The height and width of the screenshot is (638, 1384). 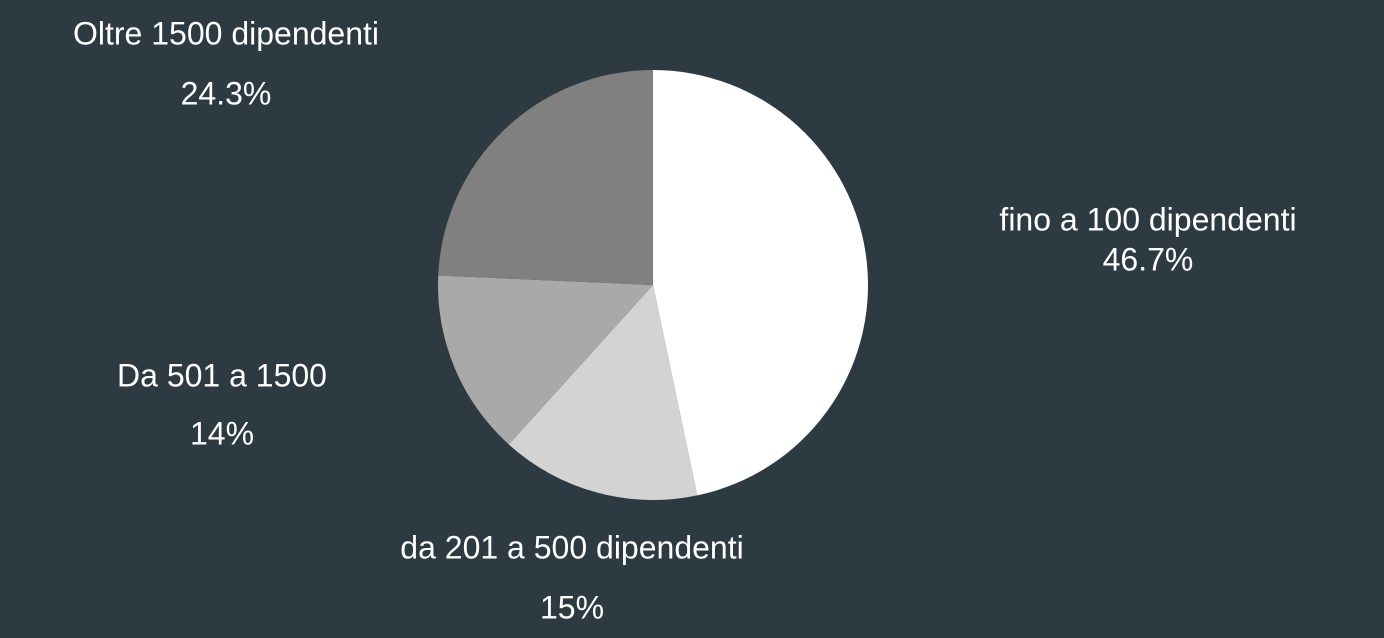 What do you see at coordinates (226, 93) in the screenshot?
I see `slice-value-label: 24.3%` at bounding box center [226, 93].